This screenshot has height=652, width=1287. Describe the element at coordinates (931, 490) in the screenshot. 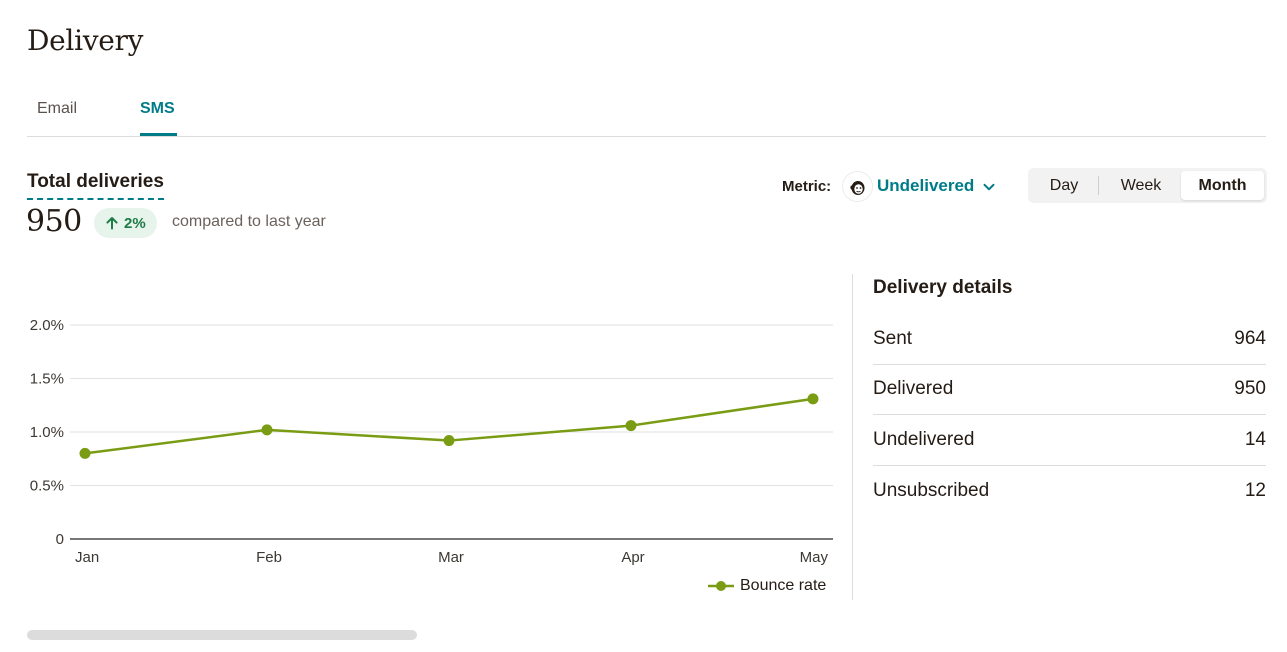

I see `detail-label: Unsubscribed` at that location.